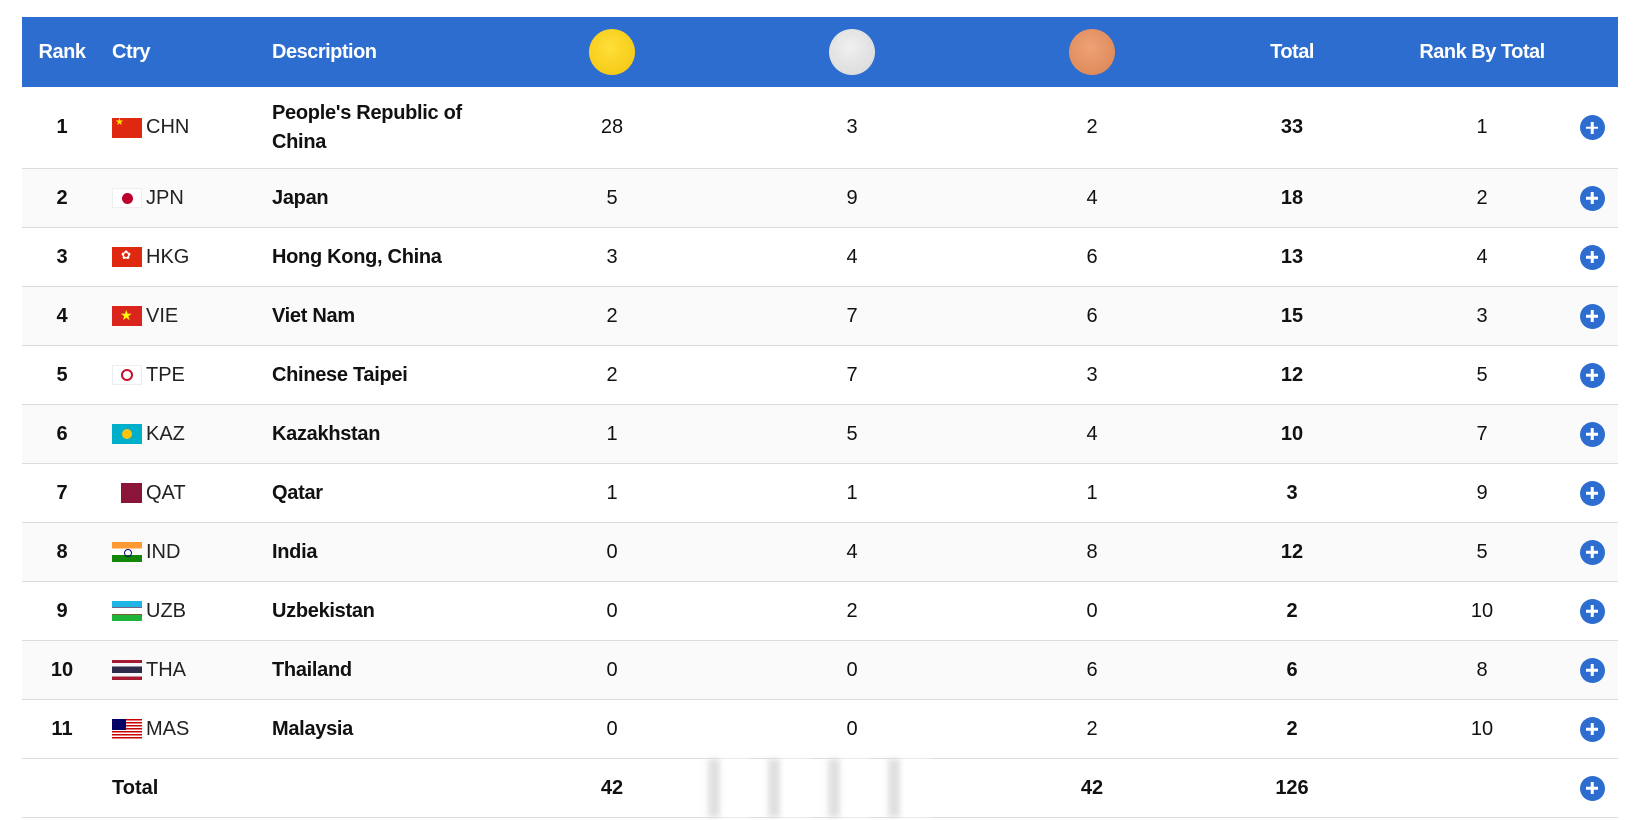 This screenshot has width=1639, height=820. I want to click on table-row: 10 THA Thailand 0 0 6 6 8, so click(820, 670).